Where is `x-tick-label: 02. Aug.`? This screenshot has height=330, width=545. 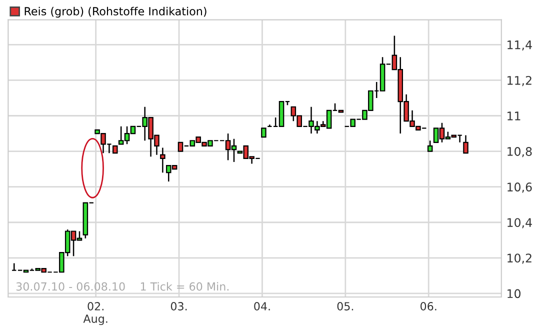 x-tick-label: 02. Aug. is located at coordinates (95, 314).